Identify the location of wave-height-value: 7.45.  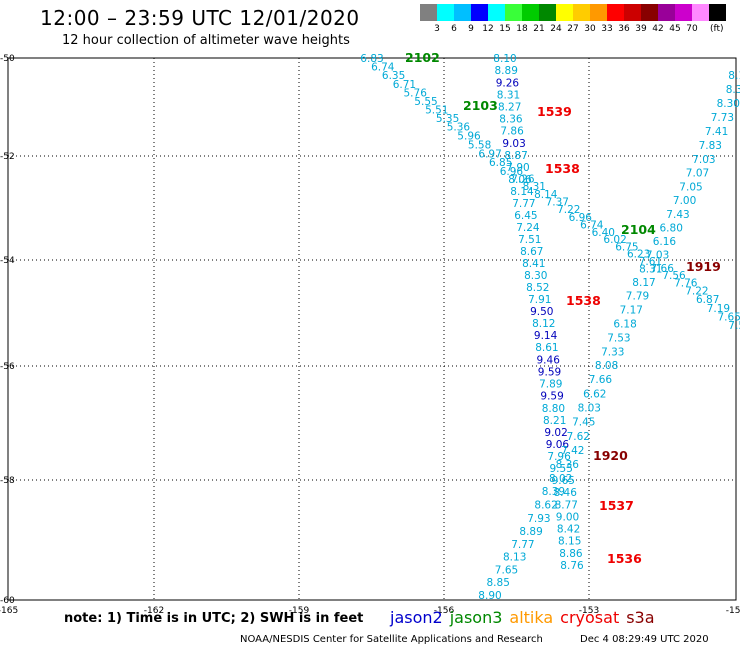
(583, 423).